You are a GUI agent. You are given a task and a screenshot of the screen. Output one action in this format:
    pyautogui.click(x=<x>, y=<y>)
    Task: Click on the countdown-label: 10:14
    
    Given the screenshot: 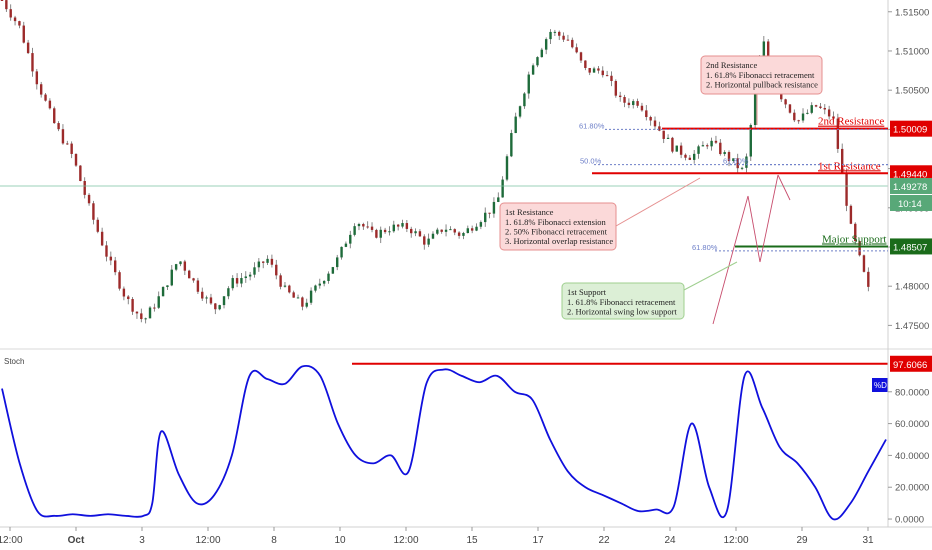 What is the action you would take?
    pyautogui.click(x=910, y=204)
    